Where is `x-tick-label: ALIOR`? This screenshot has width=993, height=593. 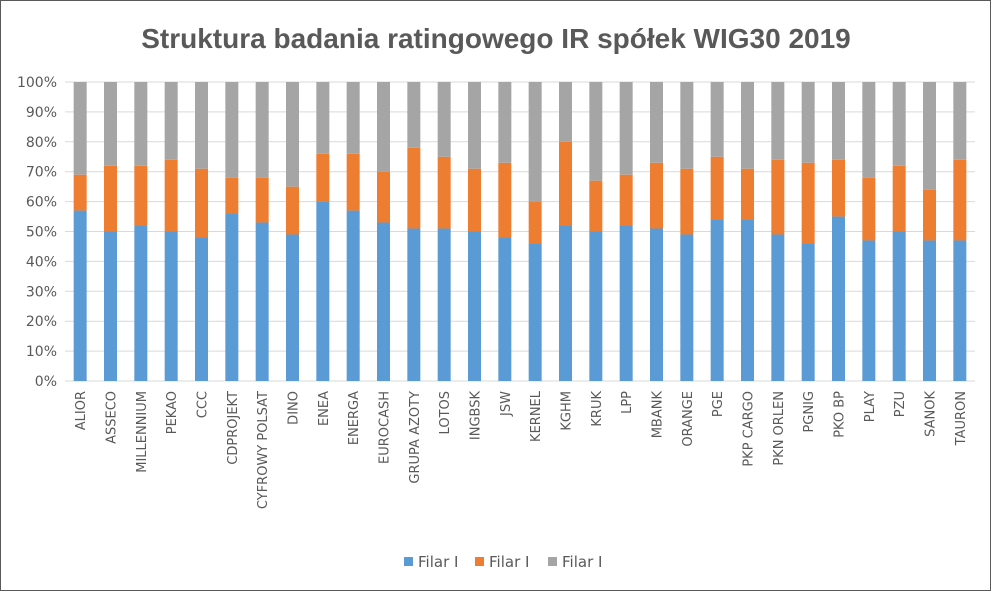 x-tick-label: ALIOR is located at coordinates (81, 410).